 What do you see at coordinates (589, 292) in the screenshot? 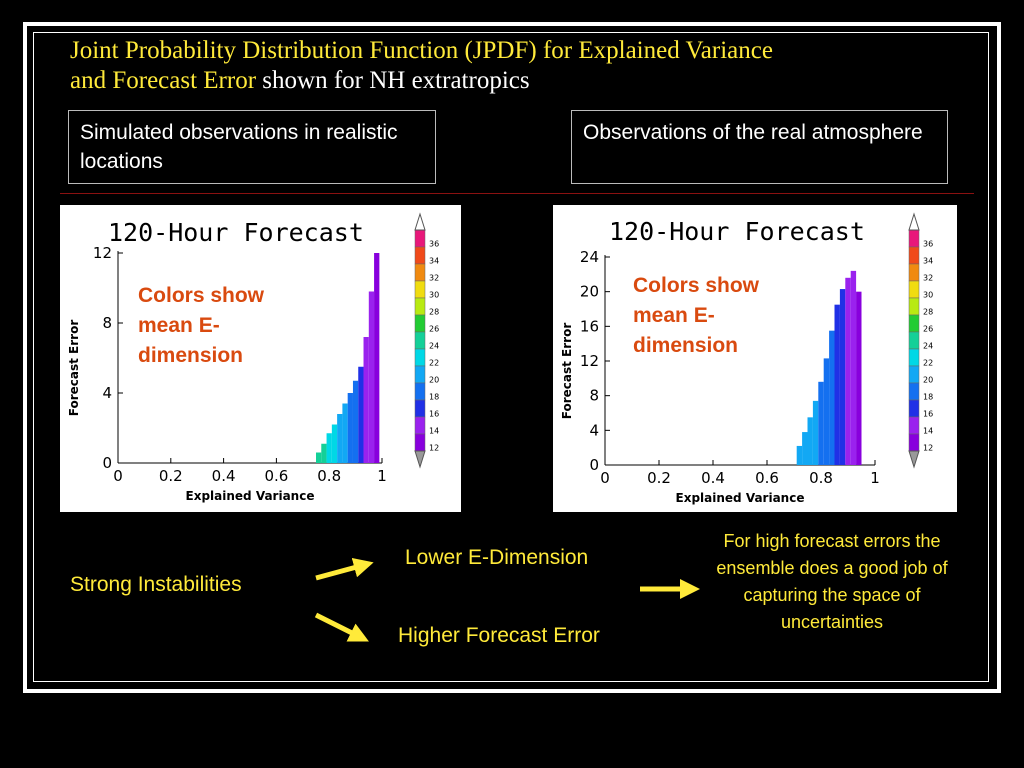
I see `y-tick-label: 20` at bounding box center [589, 292].